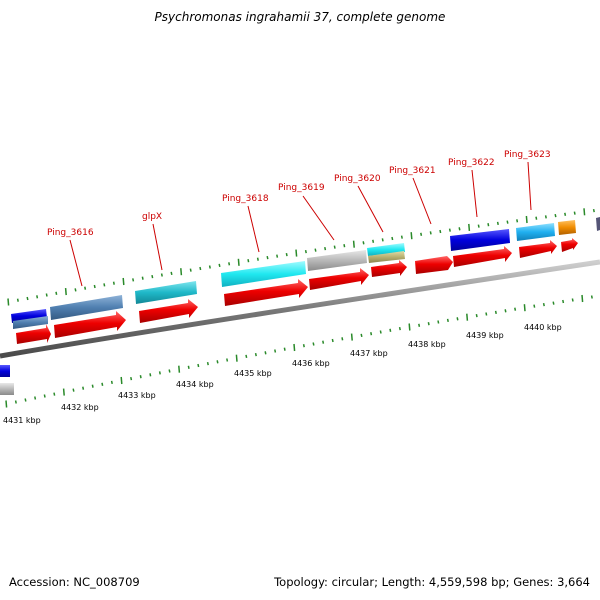 Image resolution: width=600 pixels, height=600 pixels. Describe the element at coordinates (152, 217) in the screenshot. I see `gene-label-glpx: glpX` at that location.